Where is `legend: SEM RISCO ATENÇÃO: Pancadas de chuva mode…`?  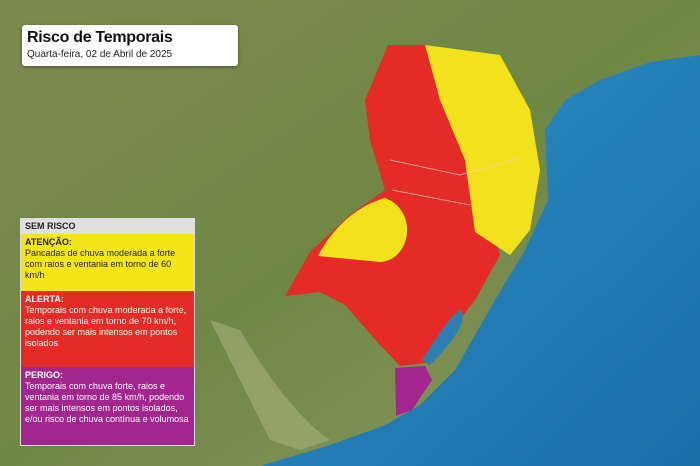
legend: SEM RISCO ATENÇÃO: Pancadas de chuva mode… is located at coordinates (107, 332).